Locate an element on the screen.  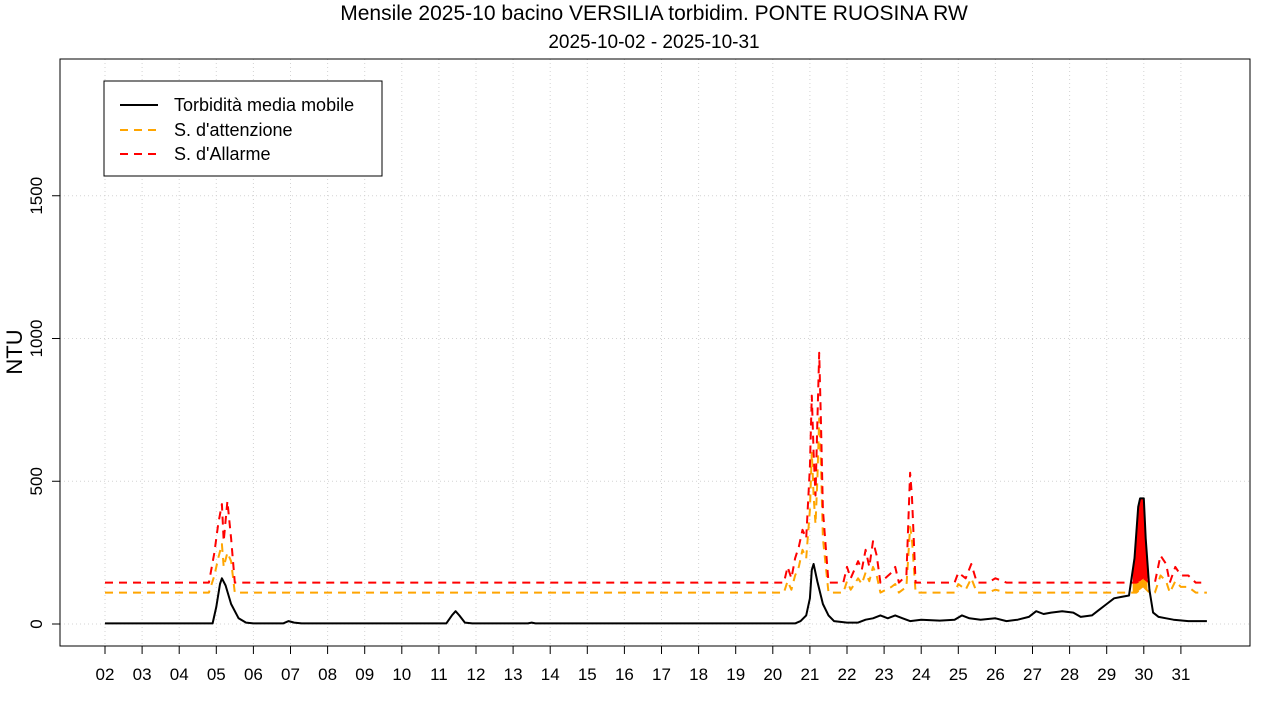
attention-exceedance-area is located at coordinates (1140, 585).